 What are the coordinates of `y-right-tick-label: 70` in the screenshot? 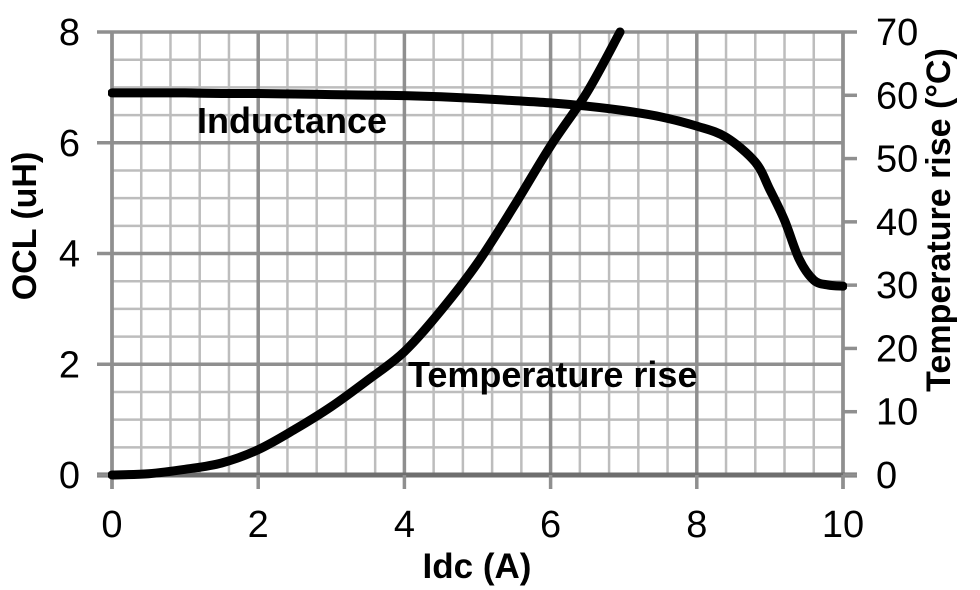 It's located at (897, 33).